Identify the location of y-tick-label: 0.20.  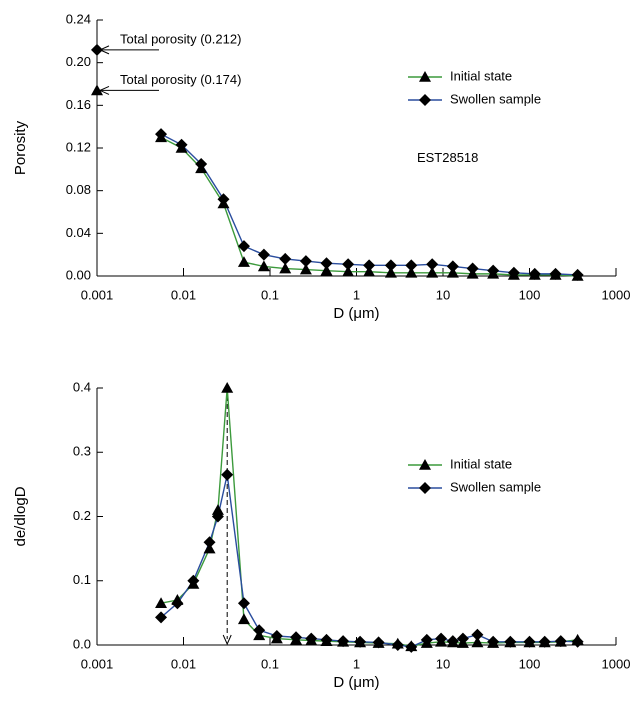
(78, 61).